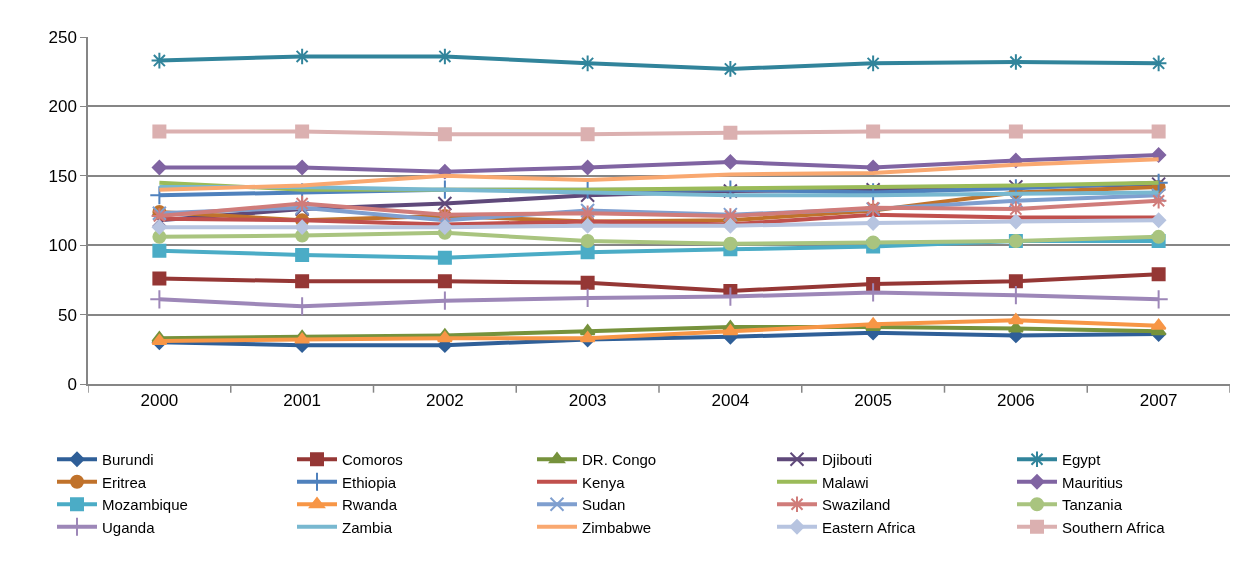 This screenshot has height=565, width=1252. What do you see at coordinates (67, 315) in the screenshot?
I see `y-tick-label: 50` at bounding box center [67, 315].